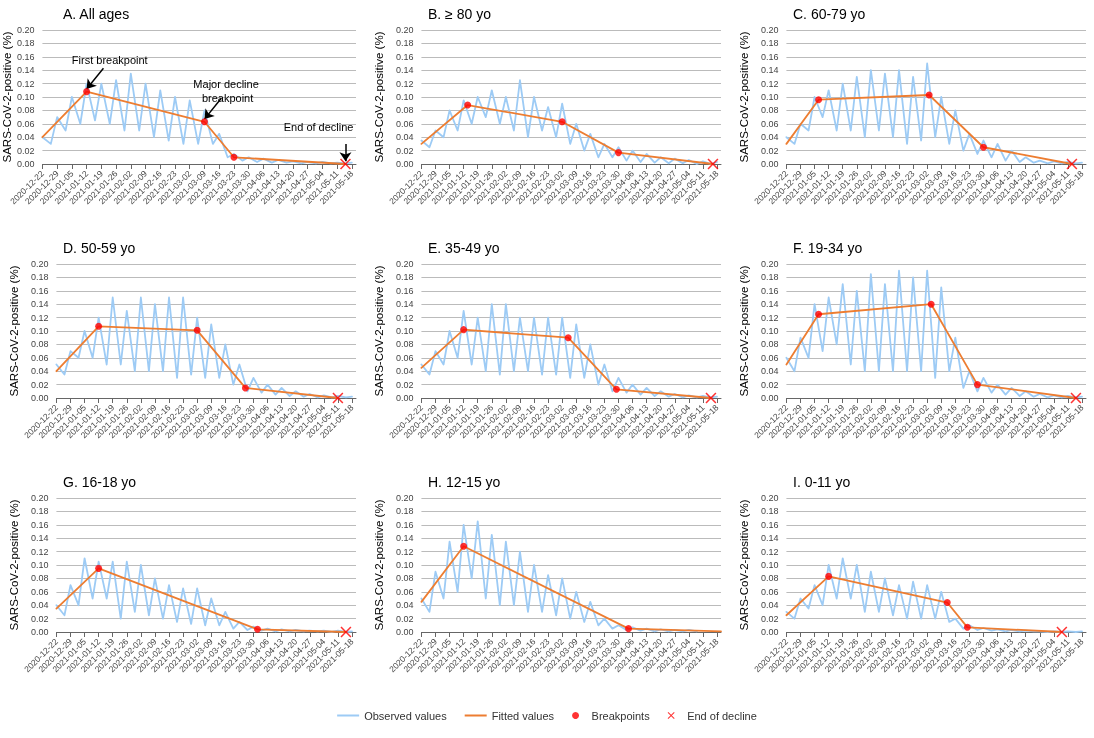 This screenshot has width=1094, height=738. What do you see at coordinates (722, 715) in the screenshot?
I see `legend-label: End of decline` at bounding box center [722, 715].